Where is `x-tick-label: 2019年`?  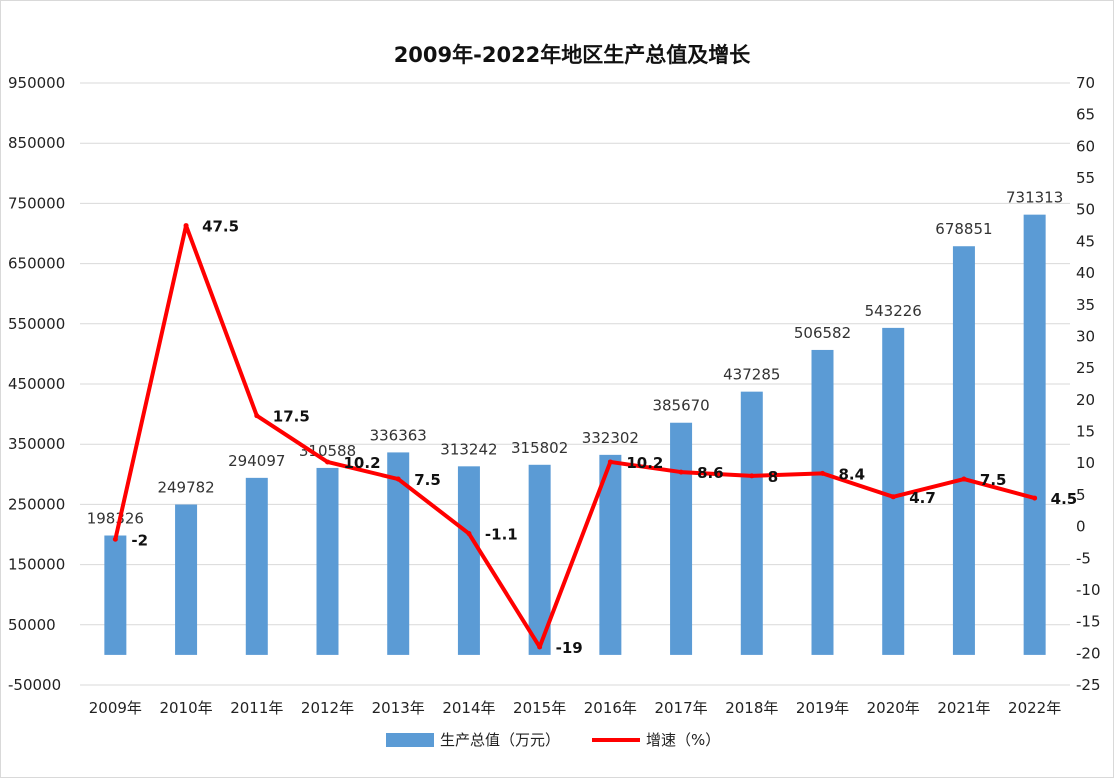
x-tick-label: 2019年 is located at coordinates (822, 708).